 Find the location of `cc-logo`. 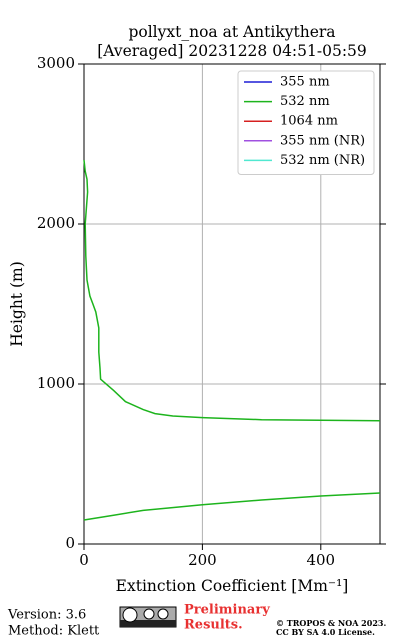

cc-logo is located at coordinates (148, 617).